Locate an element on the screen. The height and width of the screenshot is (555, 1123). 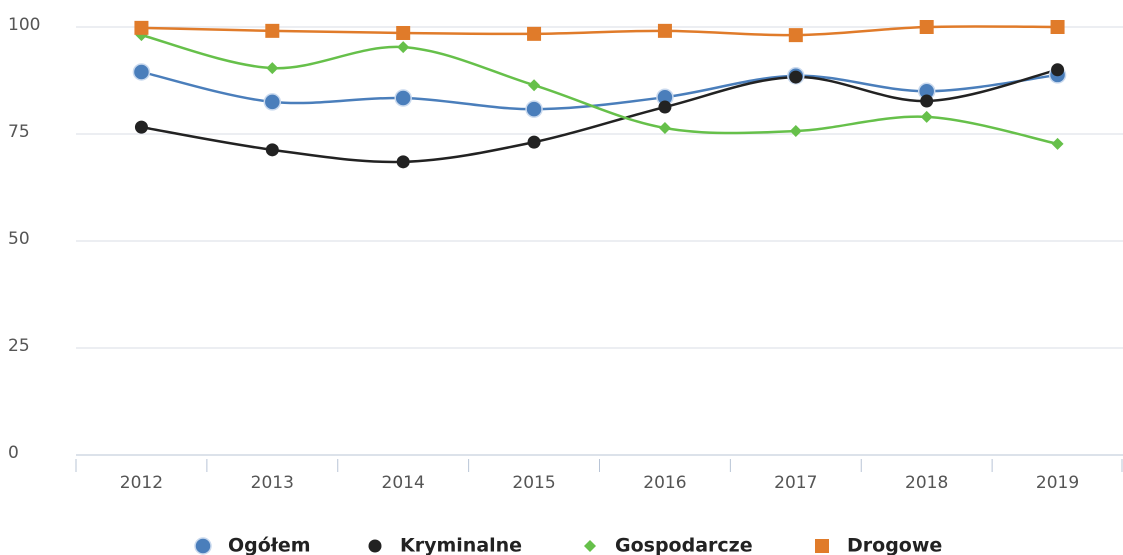
legend-label: Kryminalne is located at coordinates (461, 545).